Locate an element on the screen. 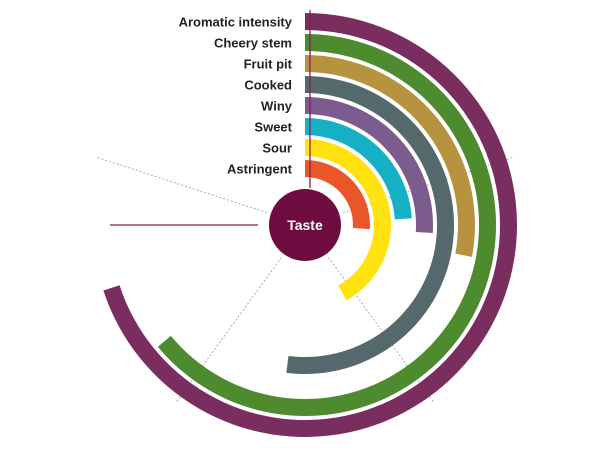 This screenshot has width=610, height=450. label-cooked: Cooked is located at coordinates (268, 85).